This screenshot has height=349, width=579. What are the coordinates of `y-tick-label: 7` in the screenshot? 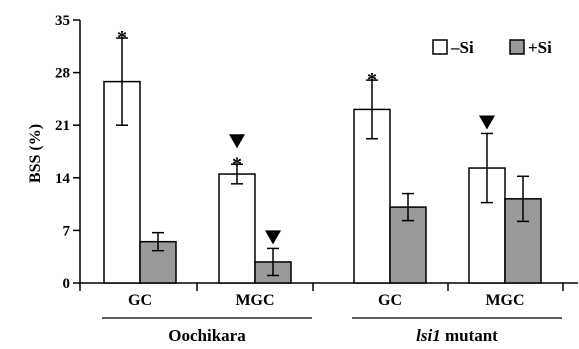 It's located at (67, 231).